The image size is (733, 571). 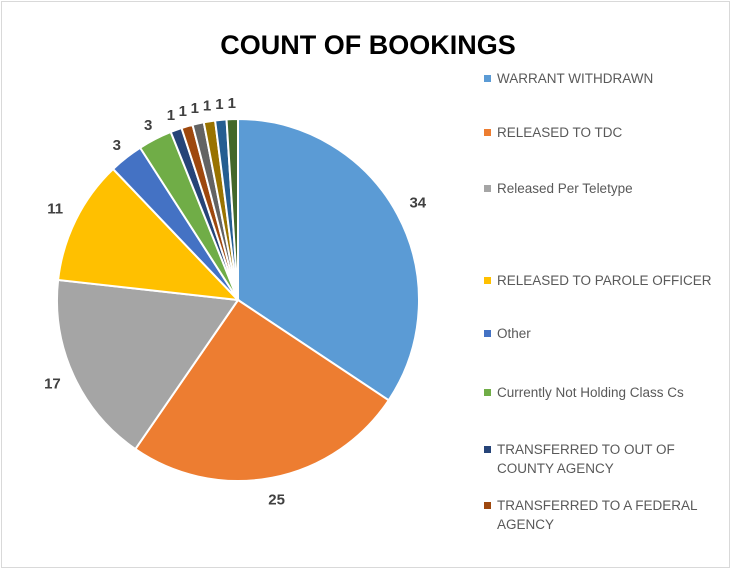 I want to click on legend-label: TRANSFERRED TO A FEDERAL AGENCY, so click(x=597, y=515).